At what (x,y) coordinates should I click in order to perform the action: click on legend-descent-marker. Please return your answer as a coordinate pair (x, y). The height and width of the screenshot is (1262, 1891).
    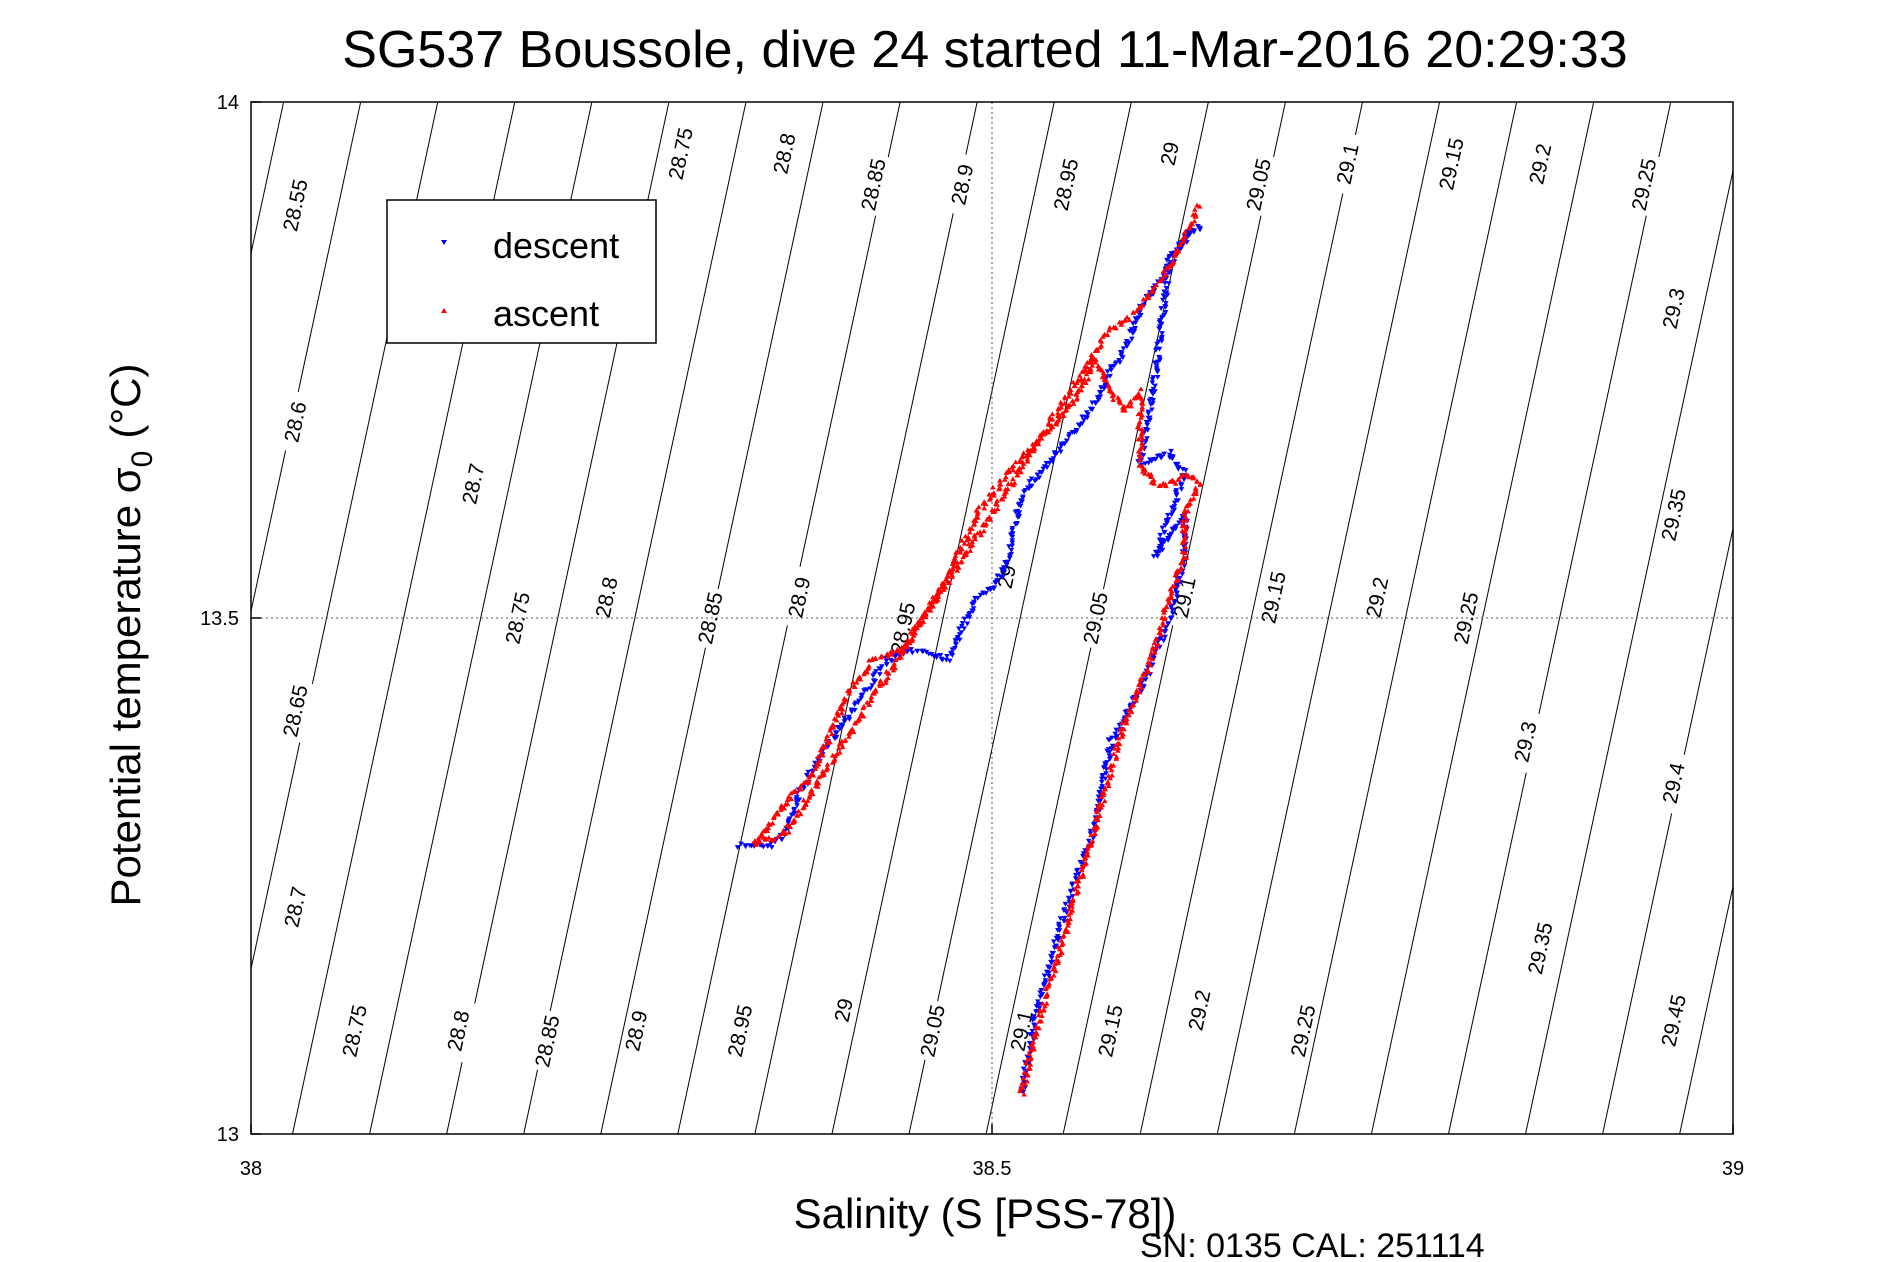
    Looking at the image, I should click on (444, 242).